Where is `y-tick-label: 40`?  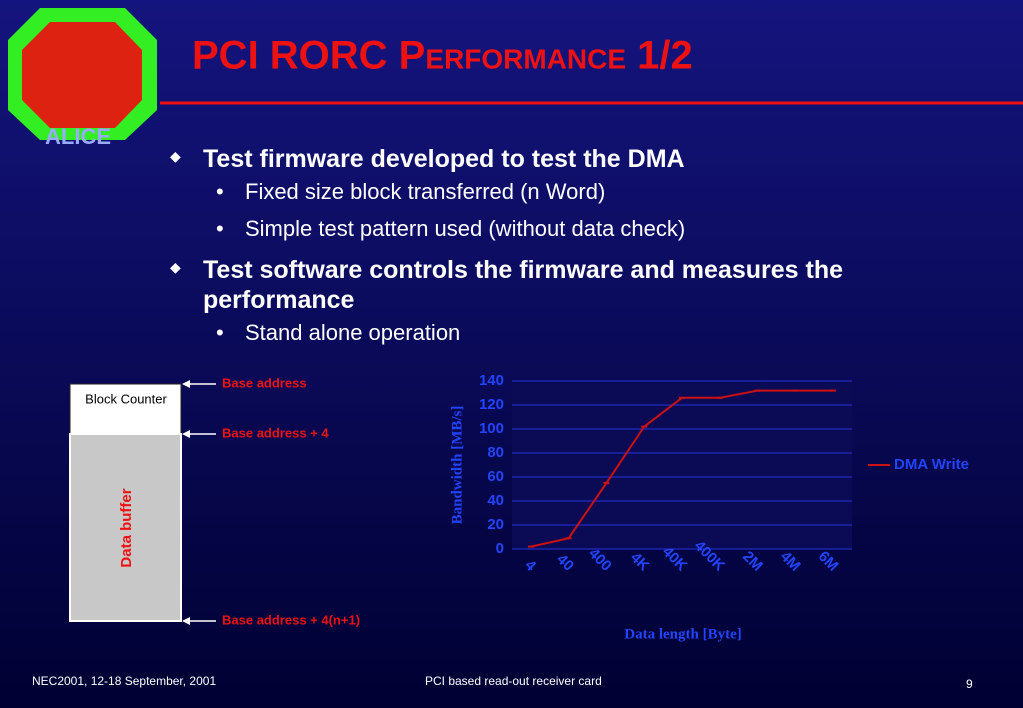
y-tick-label: 40 is located at coordinates (495, 500).